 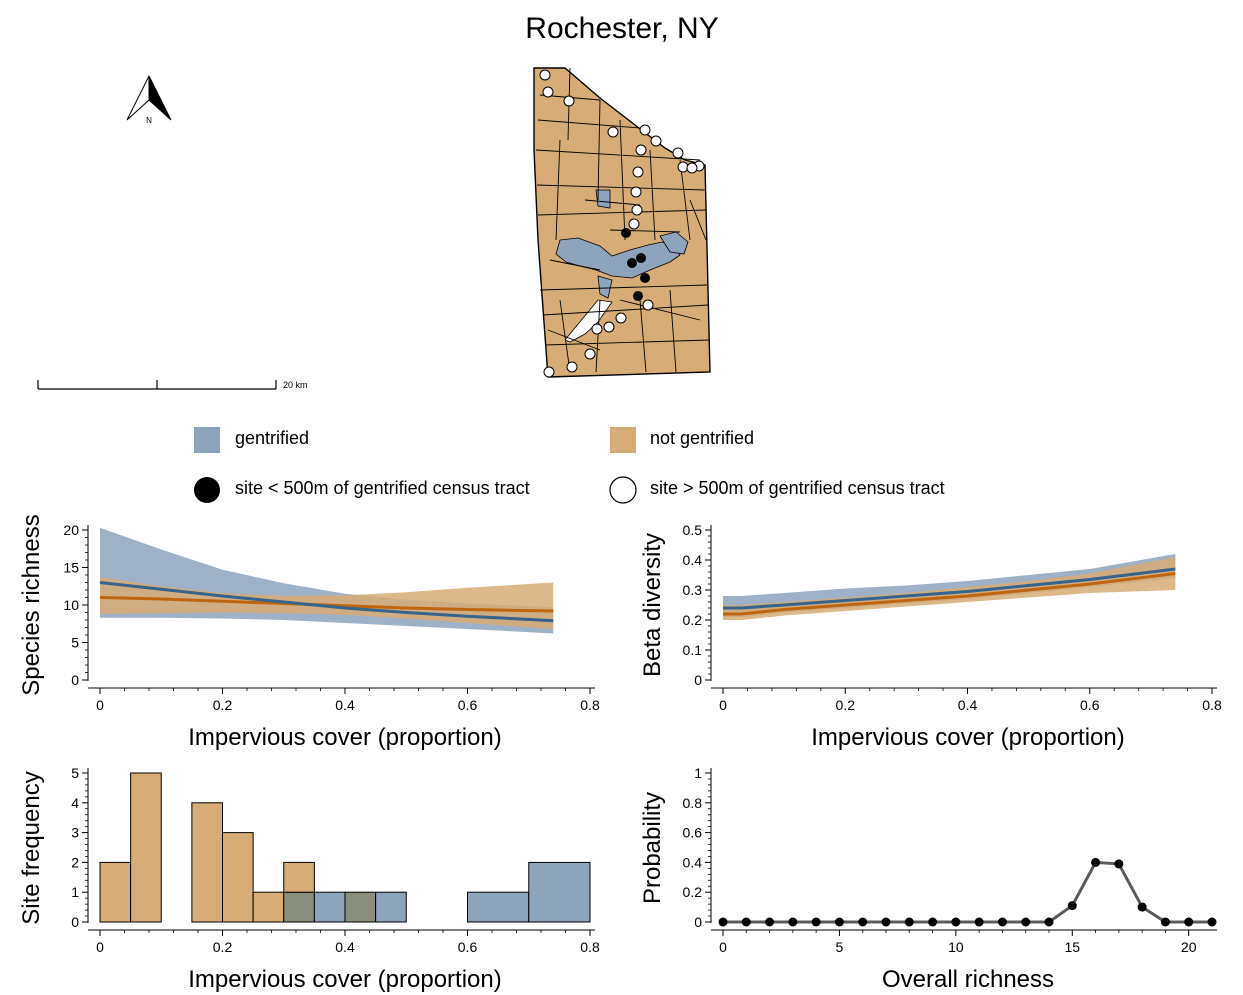 I want to click on y-tick-label: 20, so click(x=71, y=530).